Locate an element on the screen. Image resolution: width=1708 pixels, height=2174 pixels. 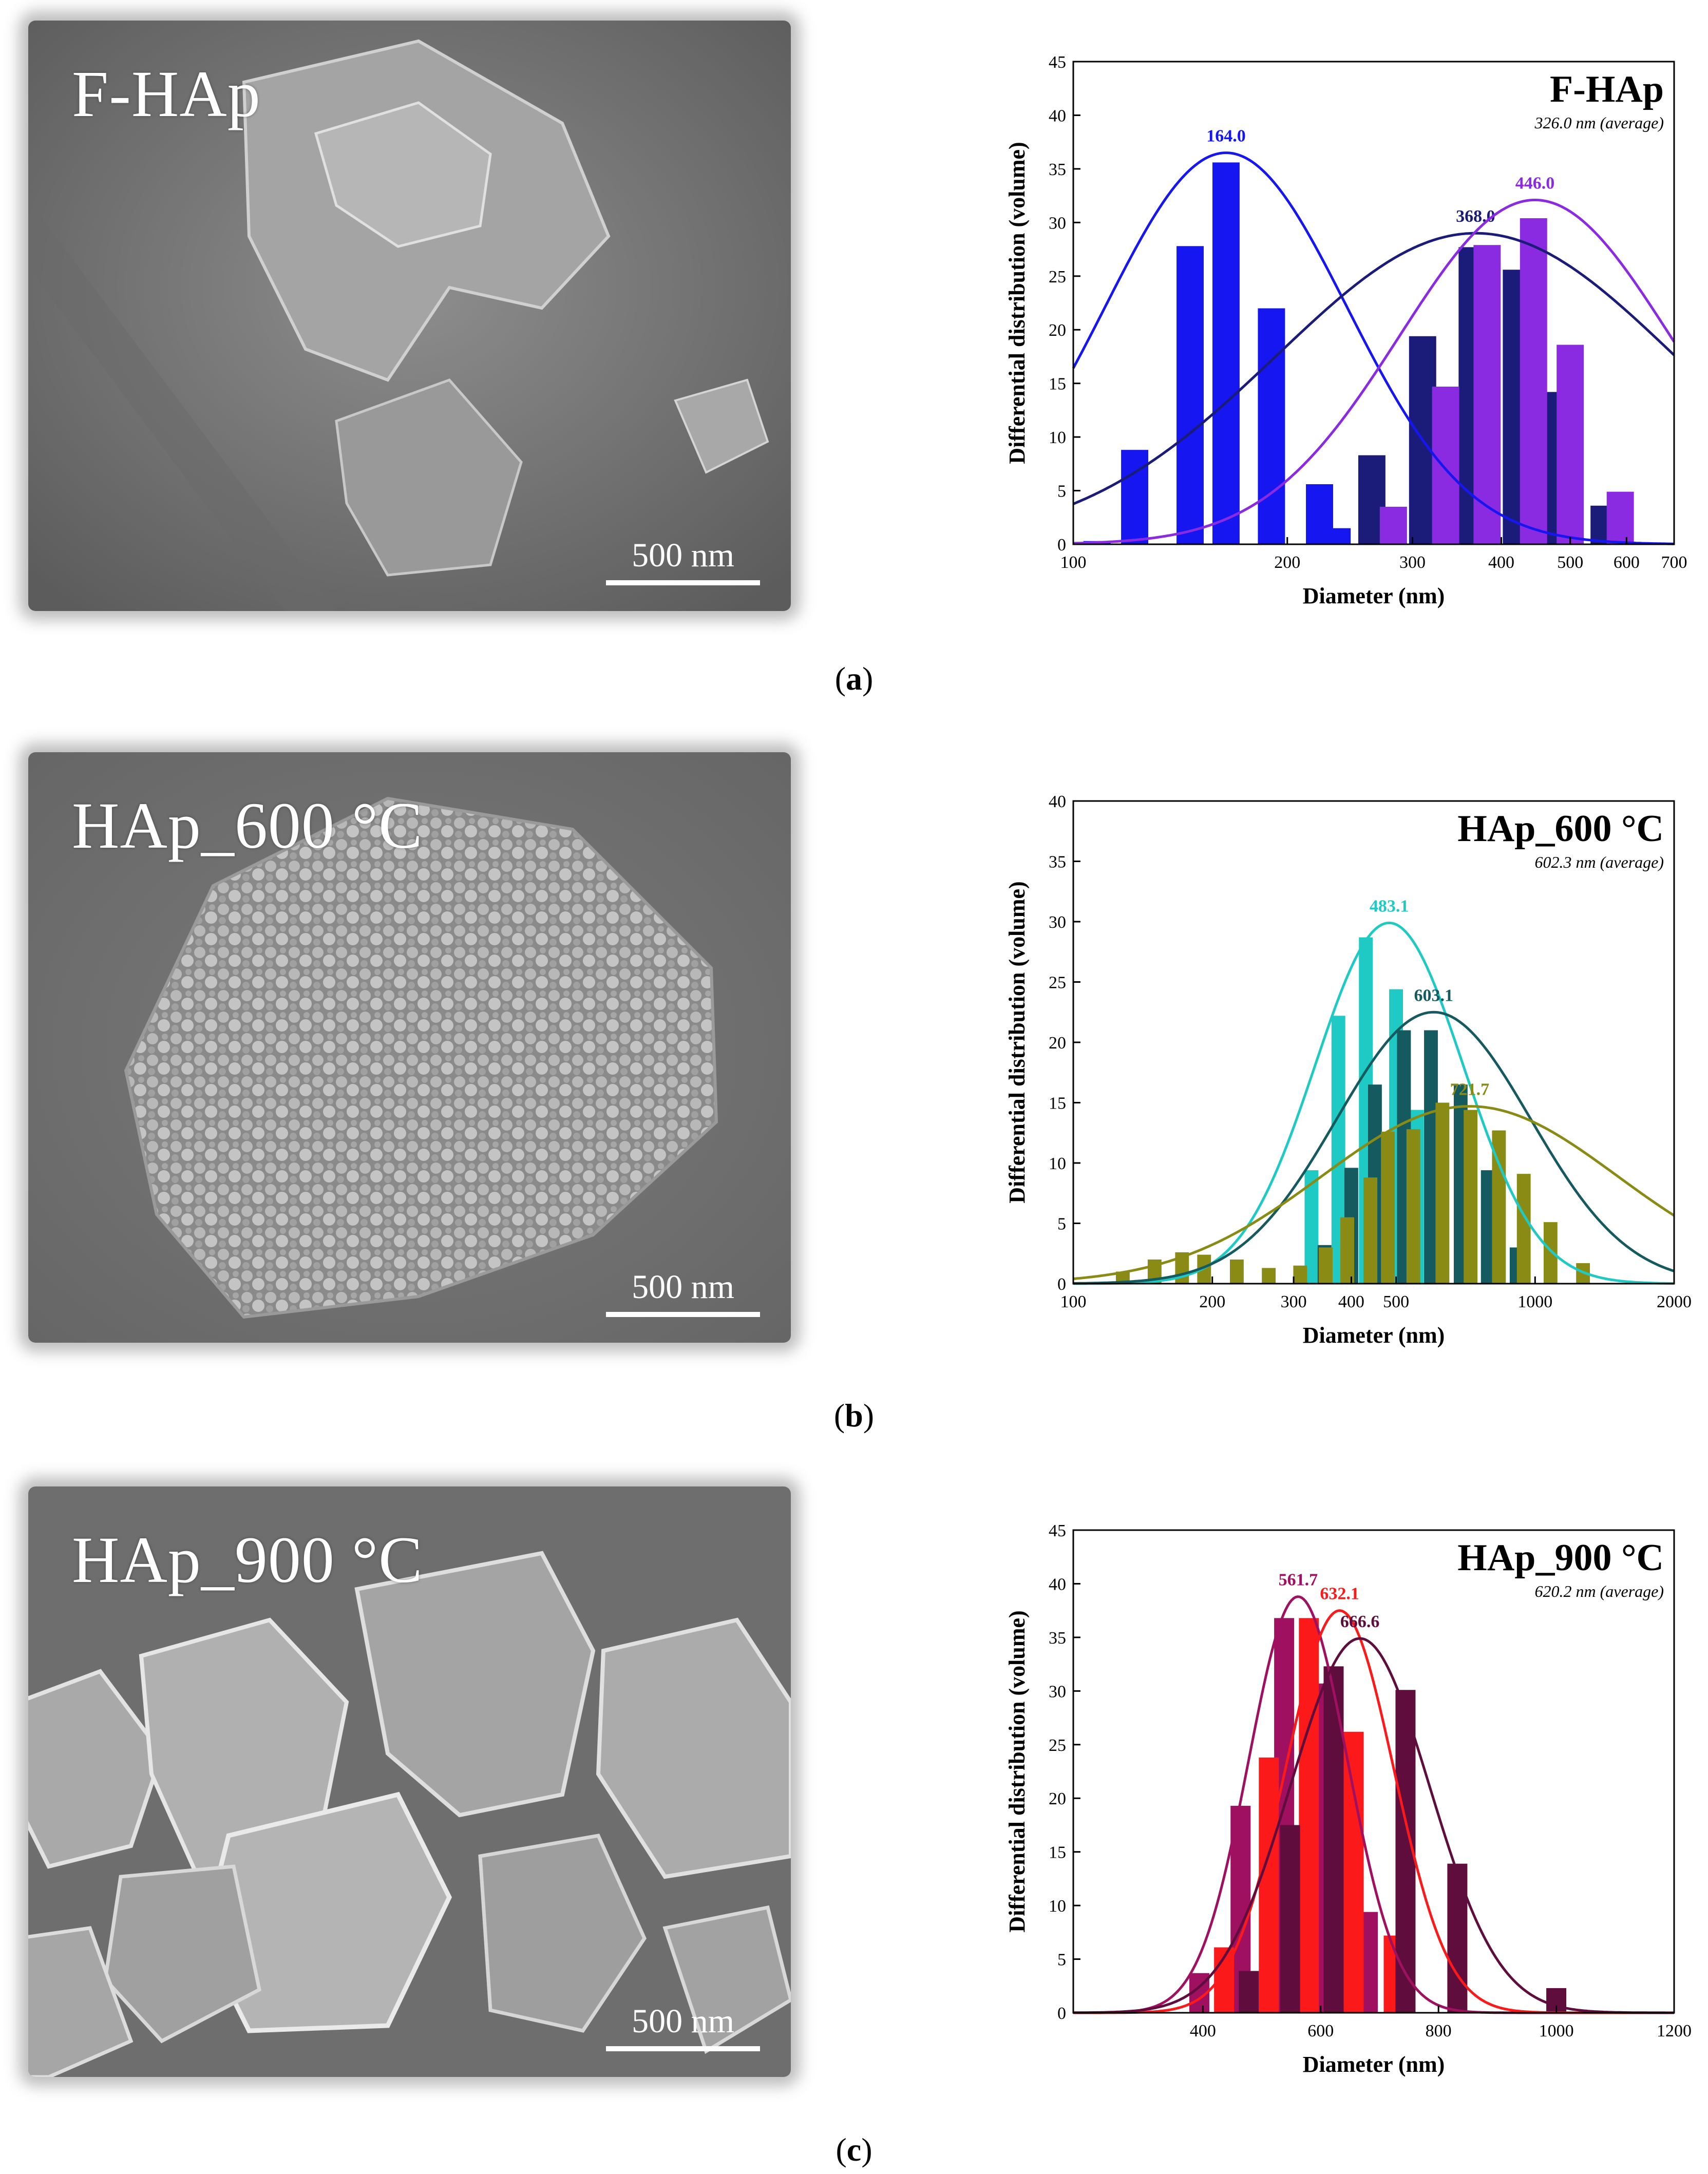
chart-subtitle: 602.3 nm (average) is located at coordinates (1599, 862).